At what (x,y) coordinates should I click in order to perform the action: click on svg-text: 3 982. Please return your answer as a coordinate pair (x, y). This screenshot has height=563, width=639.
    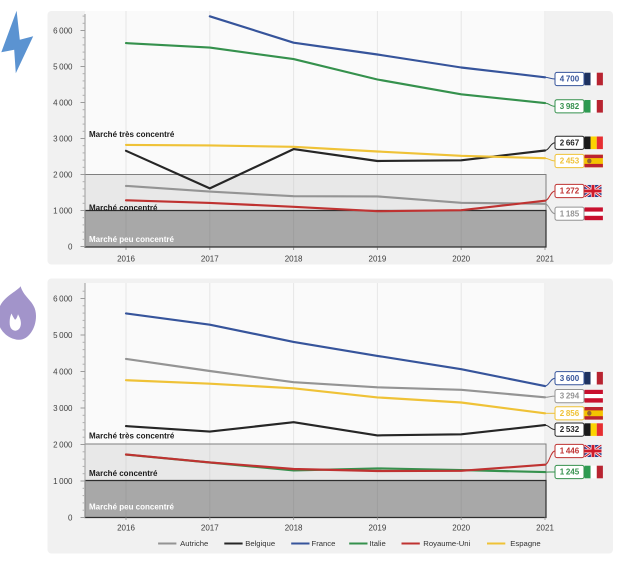
    Looking at the image, I should click on (570, 106).